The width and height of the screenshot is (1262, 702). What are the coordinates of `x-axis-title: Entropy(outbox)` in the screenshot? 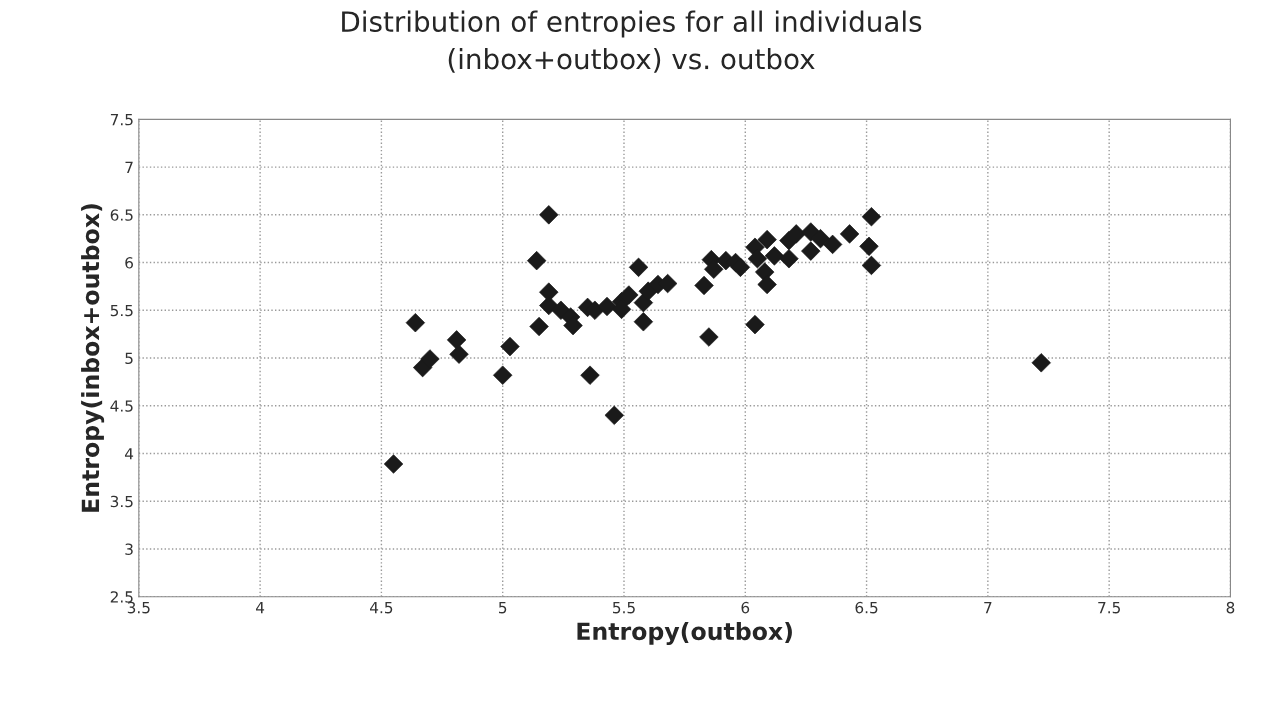 It's located at (684, 633).